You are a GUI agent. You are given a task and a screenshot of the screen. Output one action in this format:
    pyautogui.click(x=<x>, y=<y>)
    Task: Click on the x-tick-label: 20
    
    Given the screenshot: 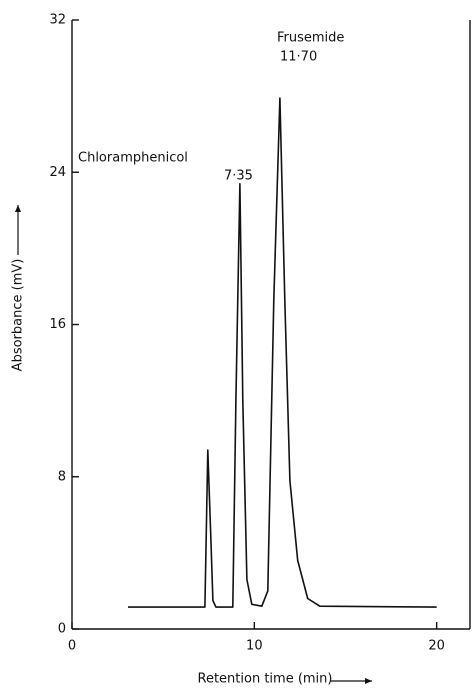 What is the action you would take?
    pyautogui.click(x=436, y=646)
    